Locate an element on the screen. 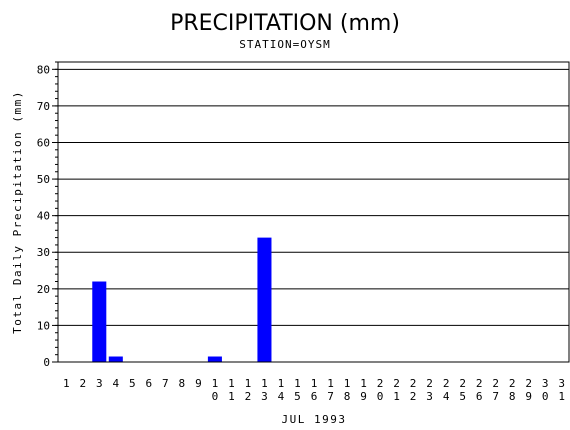 The image size is (570, 430). x-tick-label-29: 9 is located at coordinates (528, 396).